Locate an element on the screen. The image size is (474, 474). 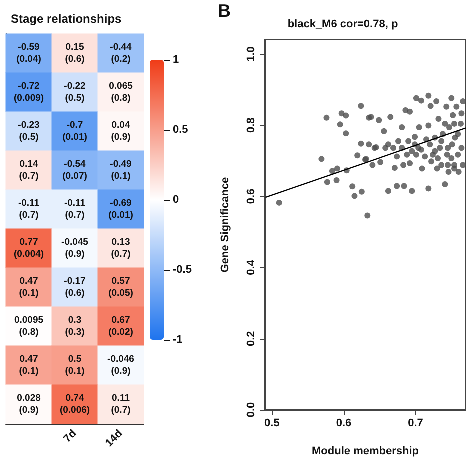
data-label: -0.59 (0.04) is located at coordinates (29, 53).